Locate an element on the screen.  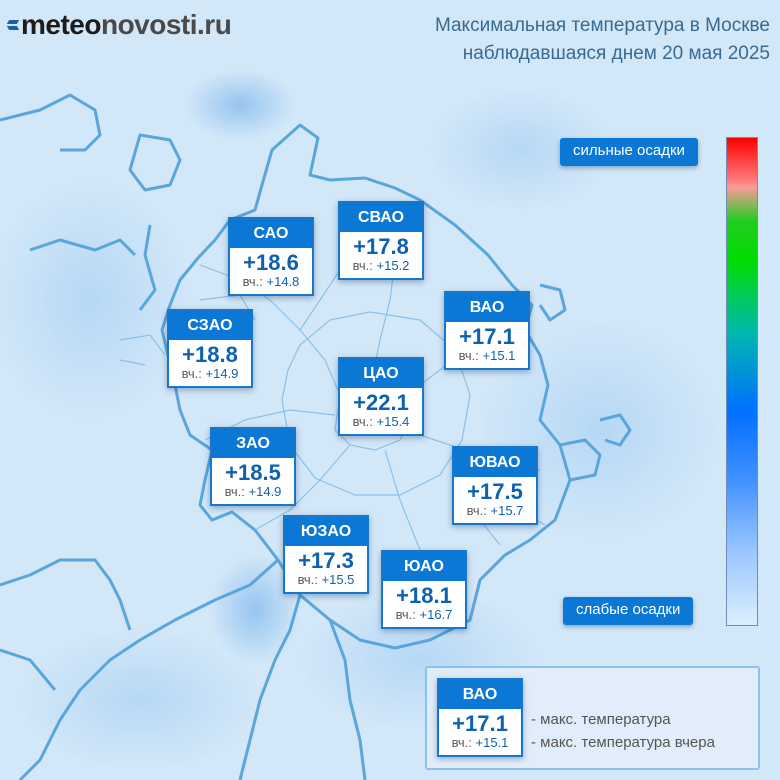
district-card-zao: ЗАО +18.5 вч.: +14.9 is located at coordinates (253, 466).